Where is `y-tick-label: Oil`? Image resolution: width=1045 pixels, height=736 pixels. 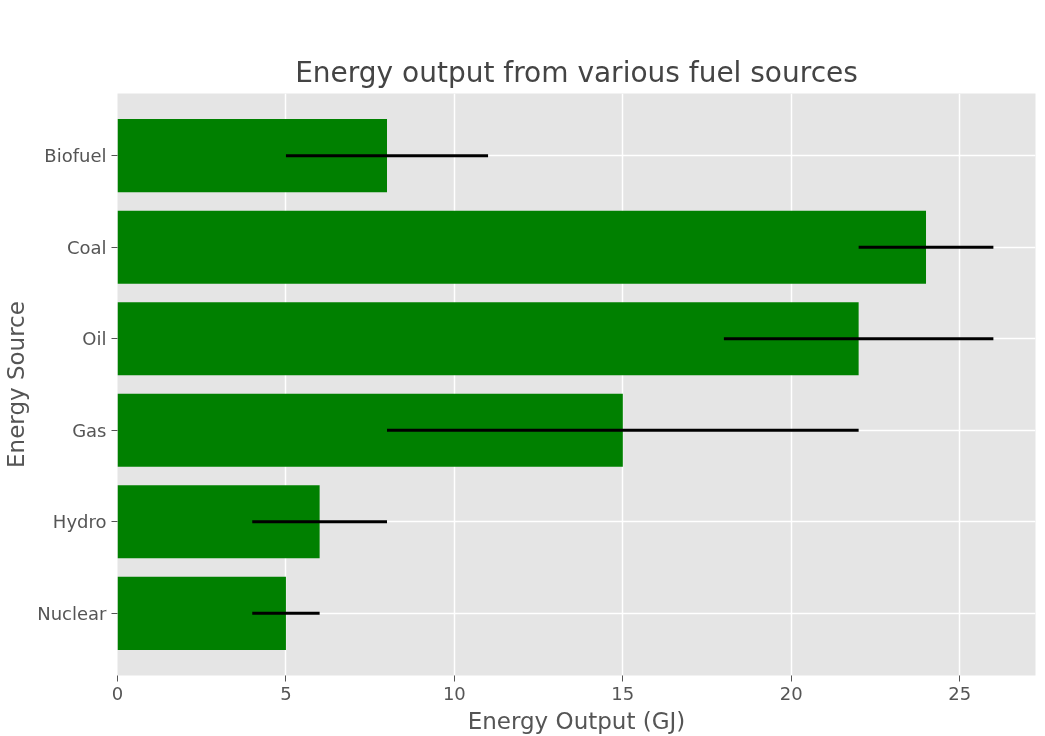
y-tick-label: Oil is located at coordinates (94, 339).